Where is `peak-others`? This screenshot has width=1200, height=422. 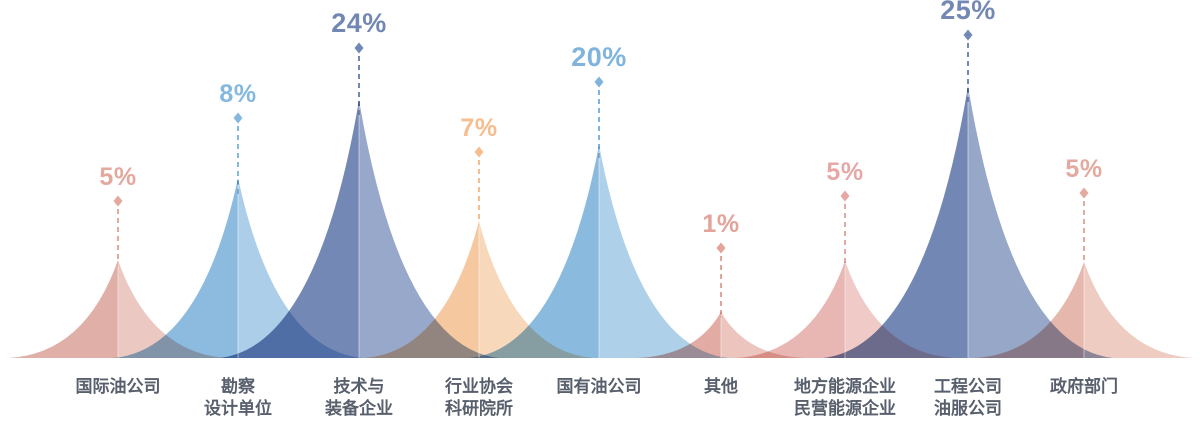
peak-others is located at coordinates (721, 335).